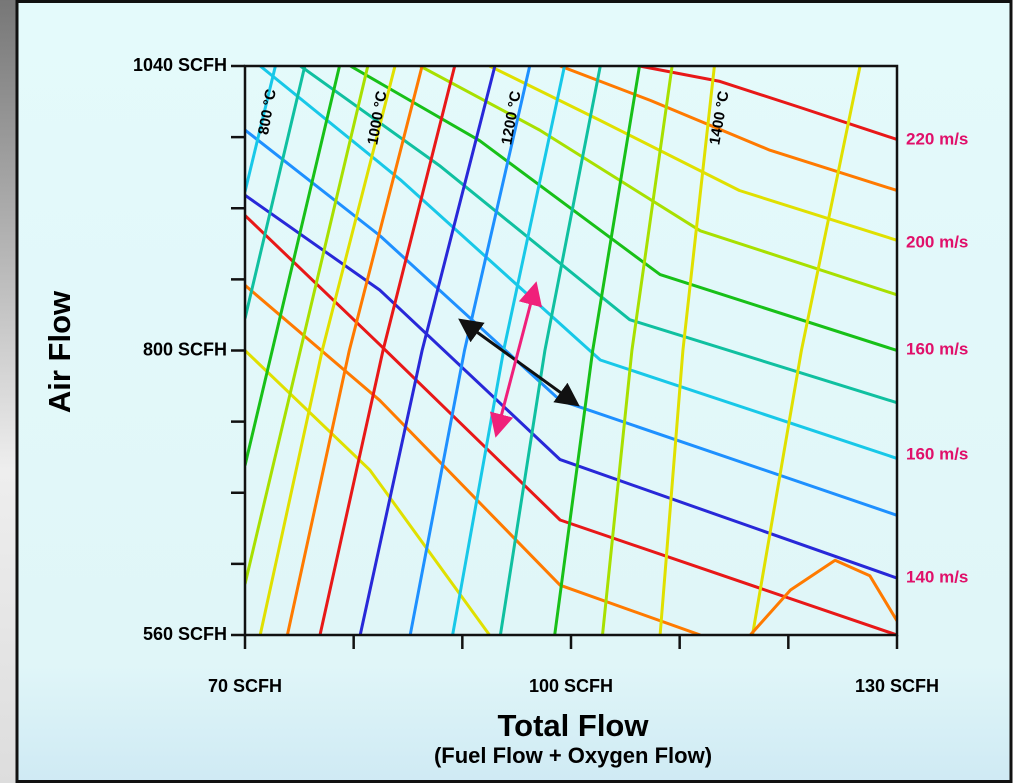  I want to click on y-axis-title: Air Flow, so click(59, 351).